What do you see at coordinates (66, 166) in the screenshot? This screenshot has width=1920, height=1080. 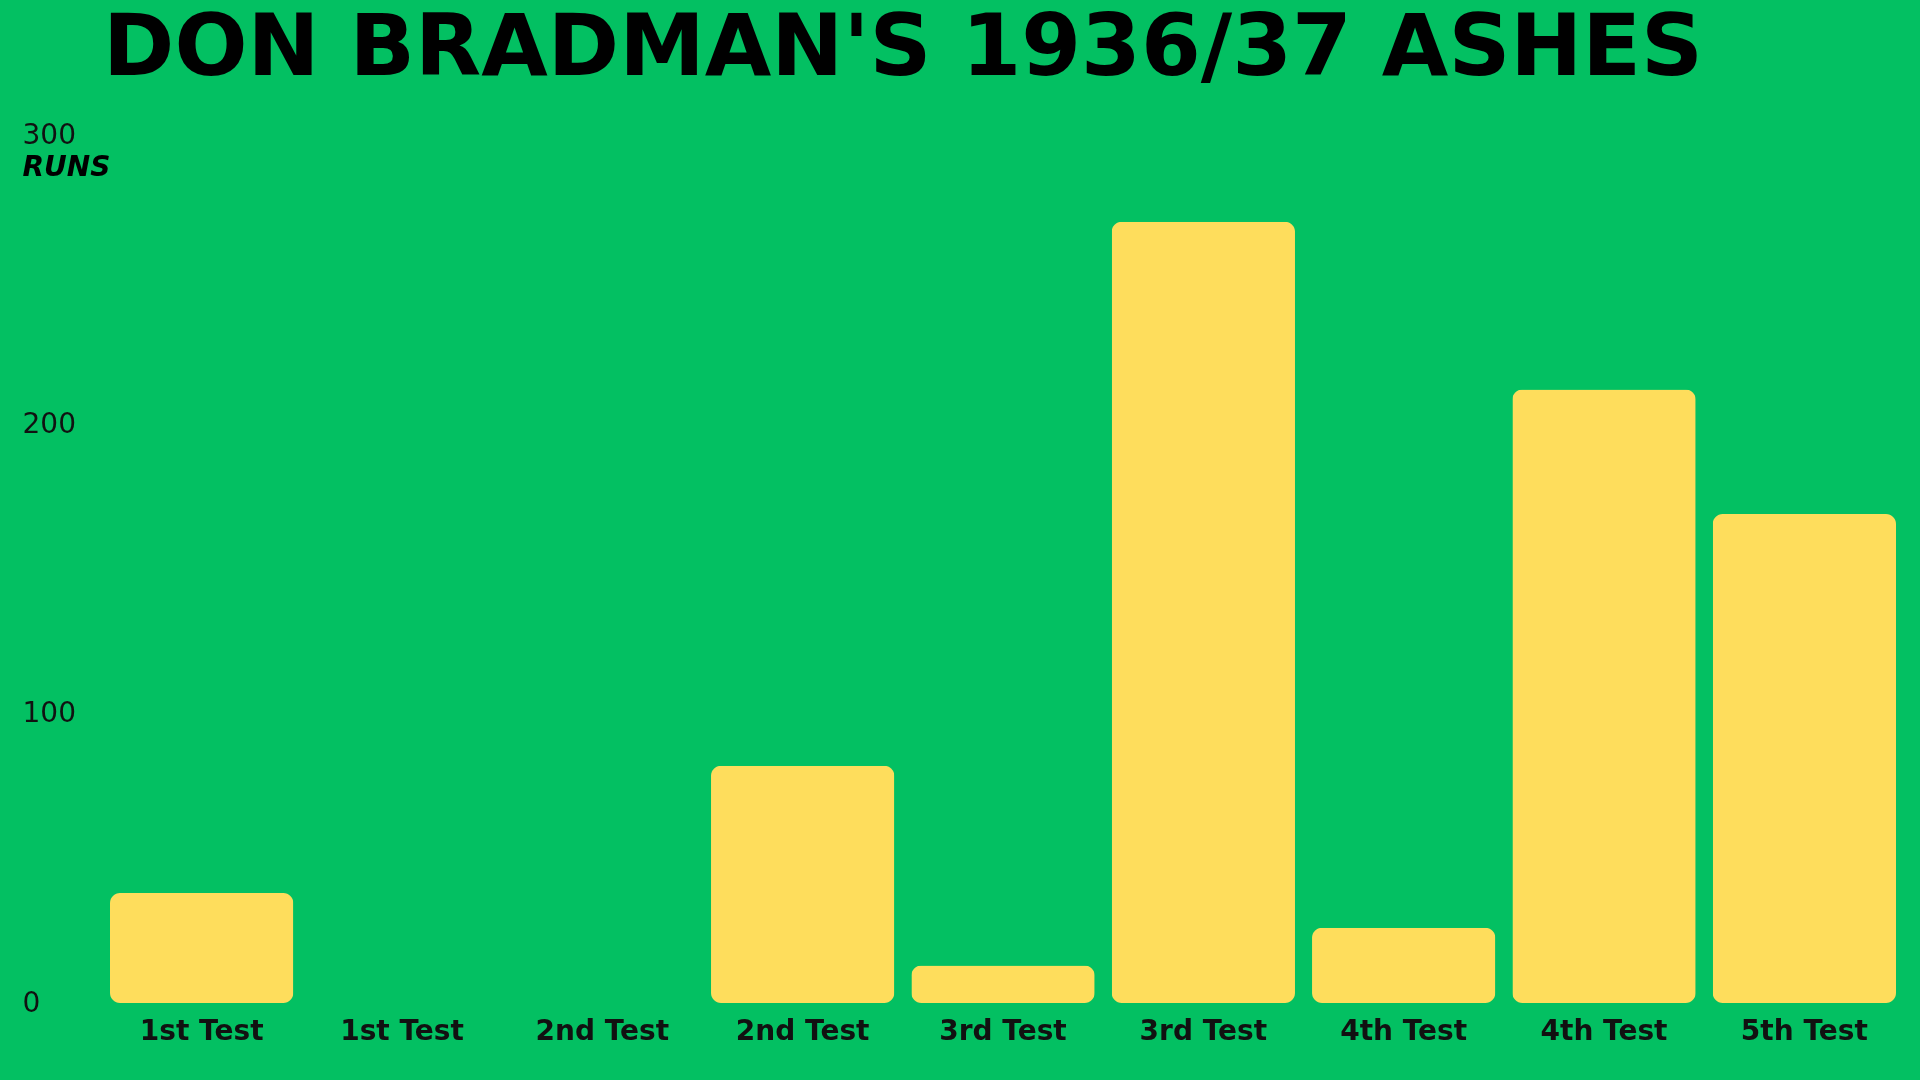 I see `y-axis-title: RUNS` at bounding box center [66, 166].